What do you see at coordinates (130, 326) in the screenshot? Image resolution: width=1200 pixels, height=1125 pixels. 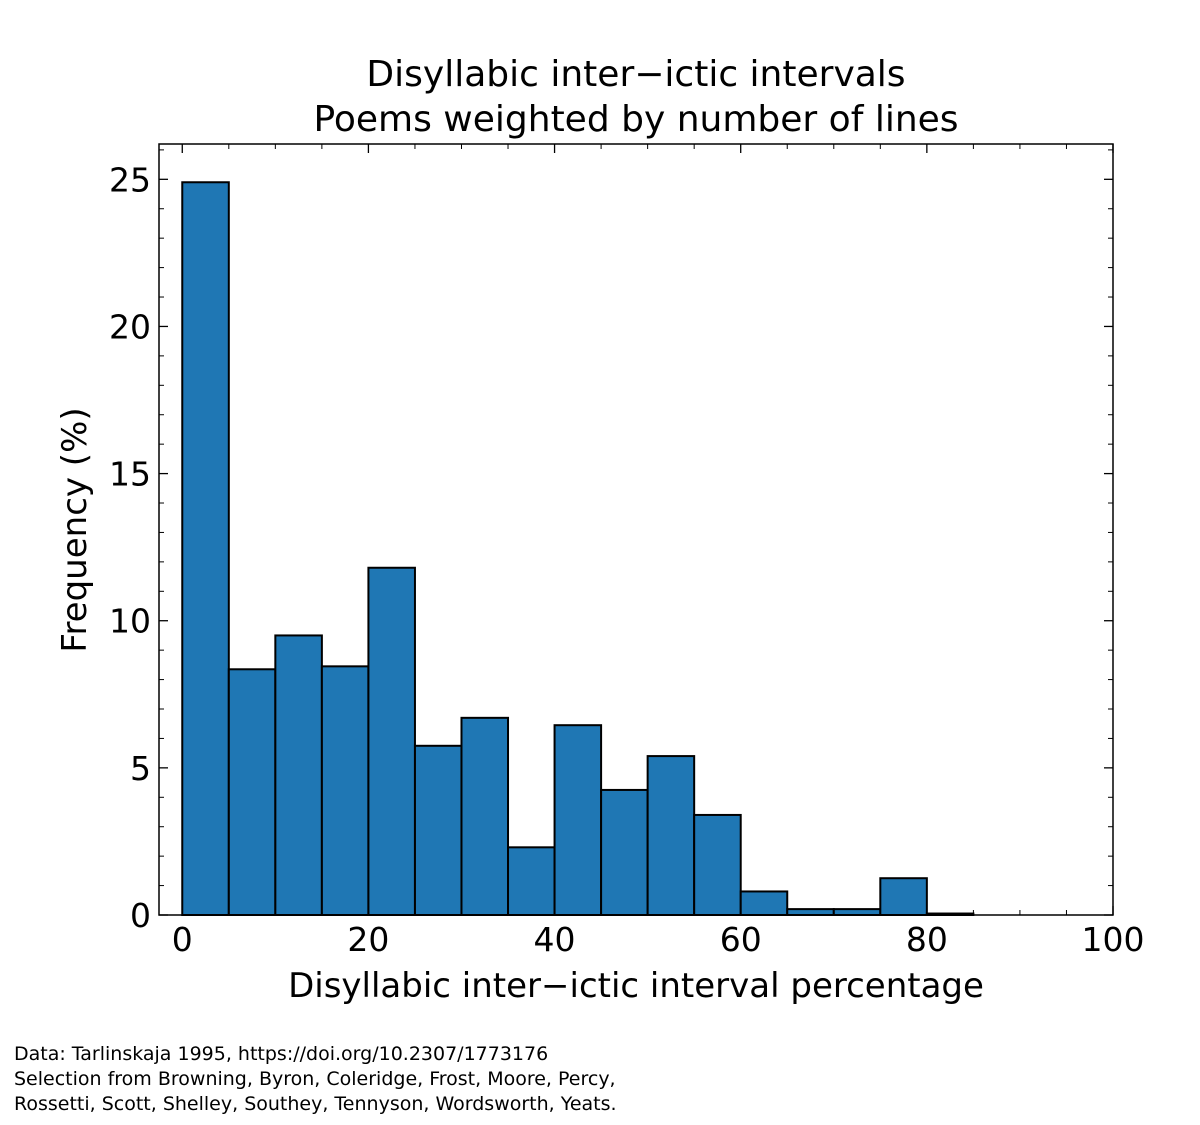 I see `y-tick-label: 20` at bounding box center [130, 326].